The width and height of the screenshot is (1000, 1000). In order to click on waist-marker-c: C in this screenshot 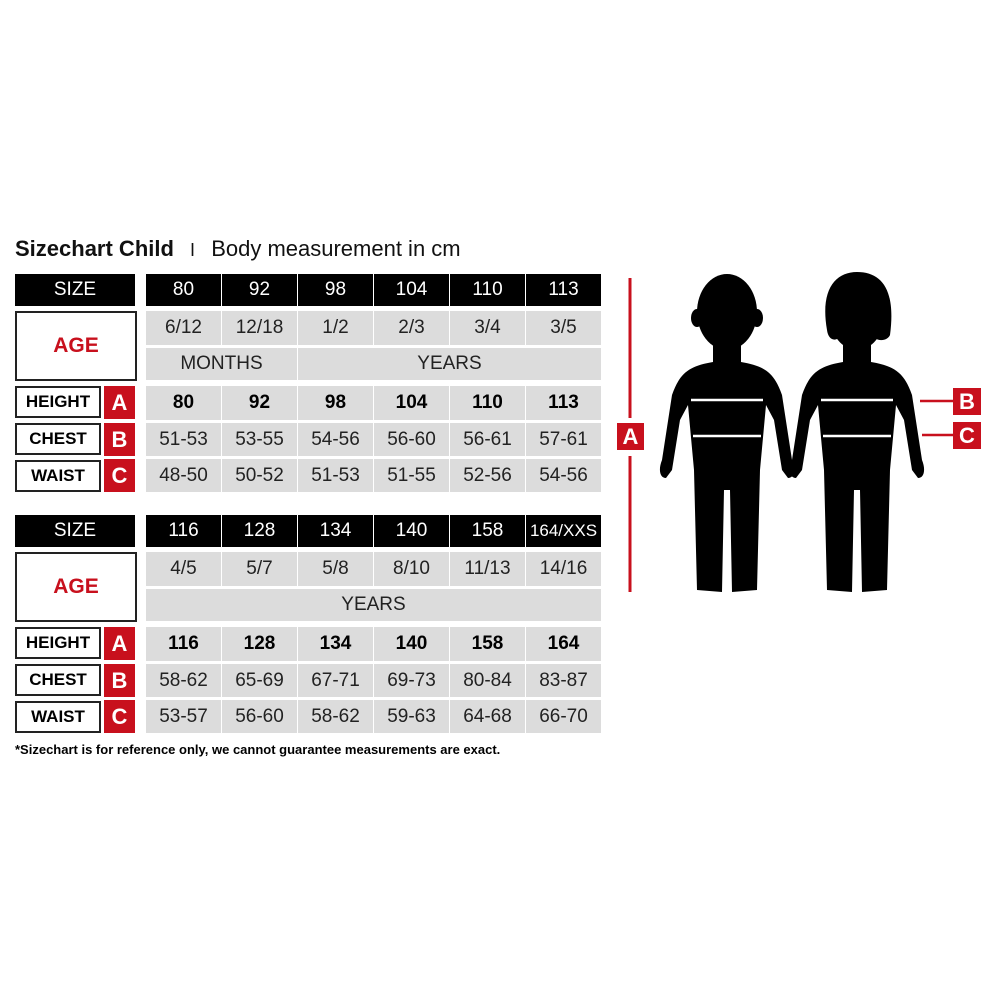, I will do `click(967, 435)`.